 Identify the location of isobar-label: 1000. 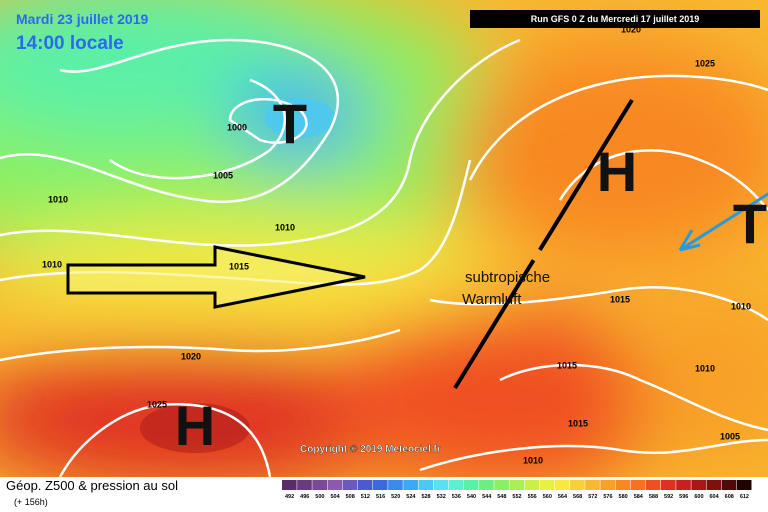
(237, 127).